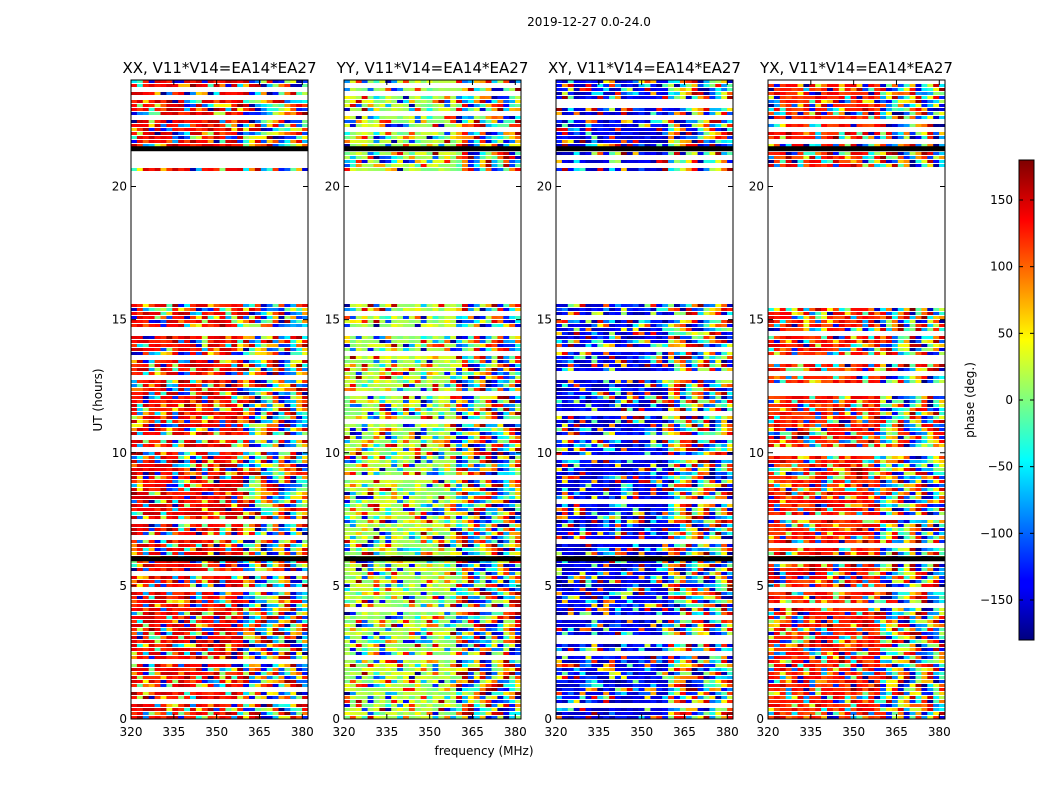 This screenshot has width=1050, height=800. I want to click on panel-title: XX, V11*V14=EA14*EA27, so click(219, 68).